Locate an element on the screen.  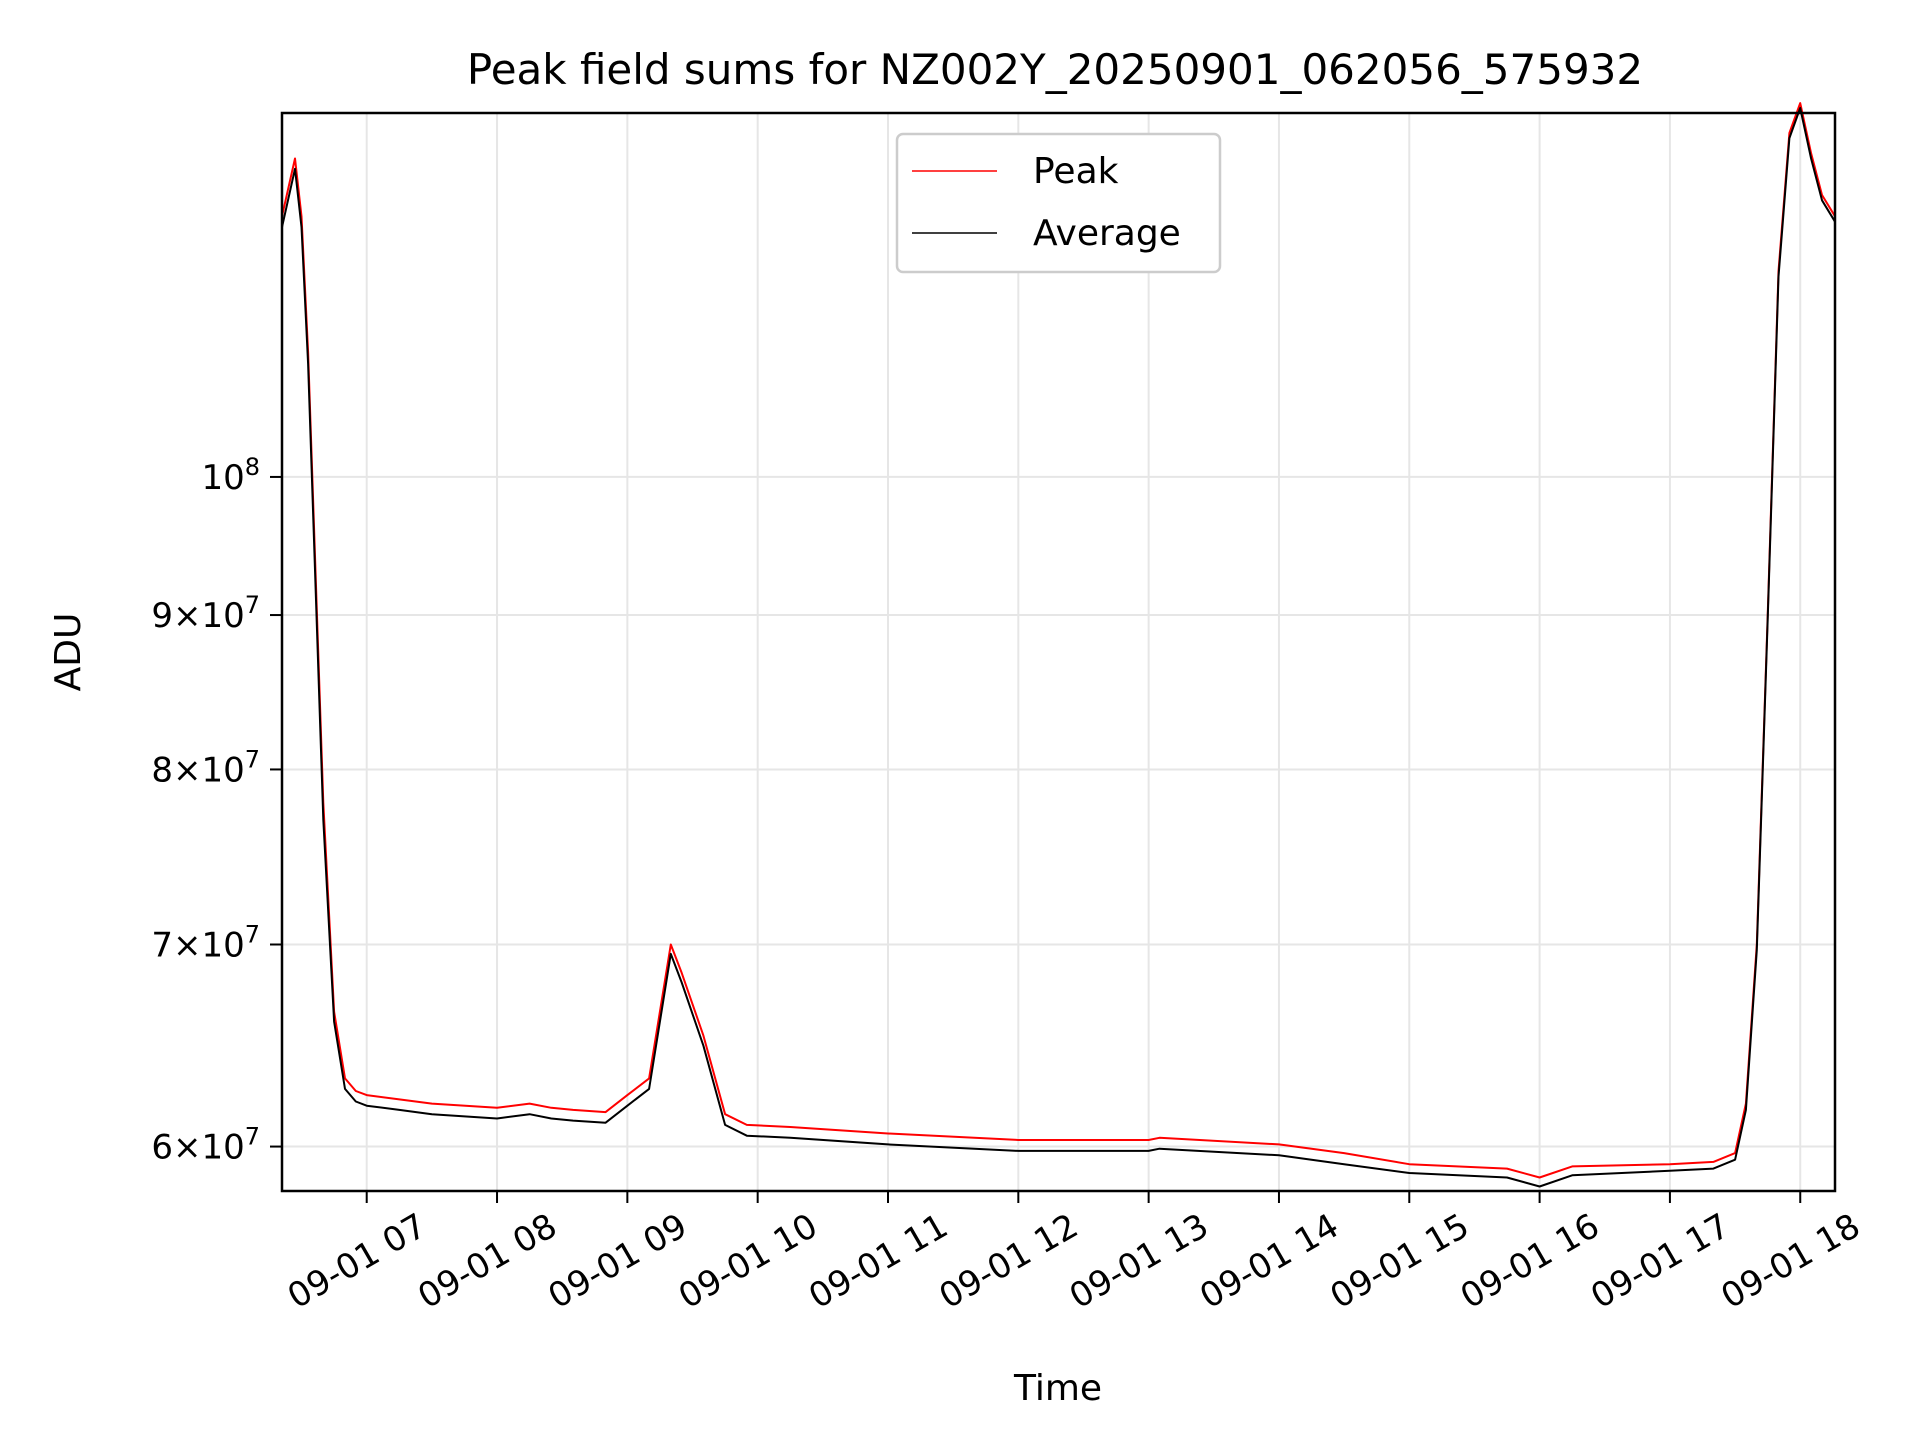
y-tick-label: 108 is located at coordinates (230, 475).